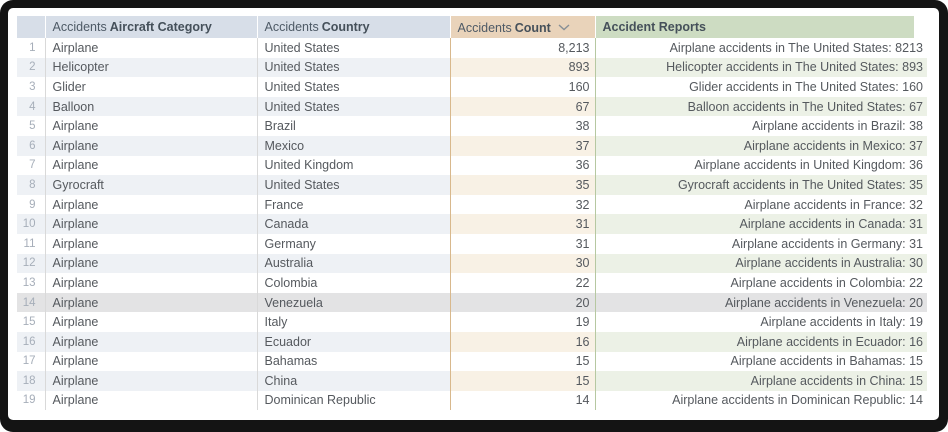 This screenshot has width=948, height=432. What do you see at coordinates (353, 322) in the screenshot?
I see `country-cell: Italy` at bounding box center [353, 322].